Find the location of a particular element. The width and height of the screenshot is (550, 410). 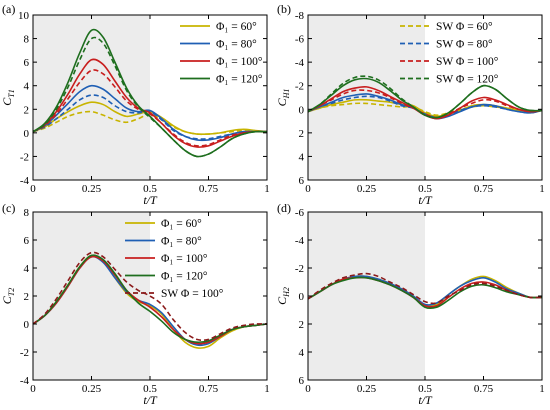

legend-label: SW Φ = 60° is located at coordinates (464, 27).